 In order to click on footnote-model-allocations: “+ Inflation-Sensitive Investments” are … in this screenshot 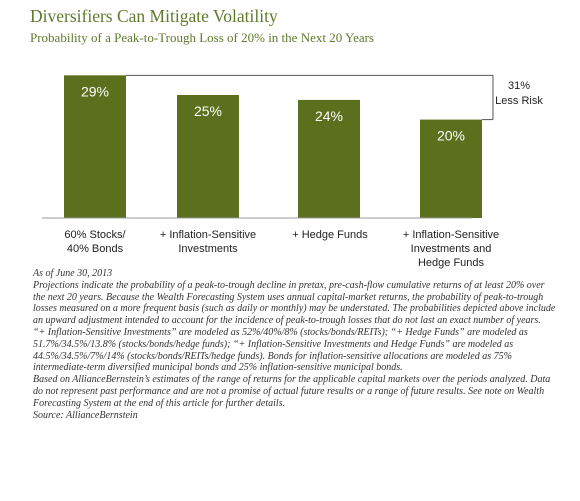, I will do `click(280, 350)`.